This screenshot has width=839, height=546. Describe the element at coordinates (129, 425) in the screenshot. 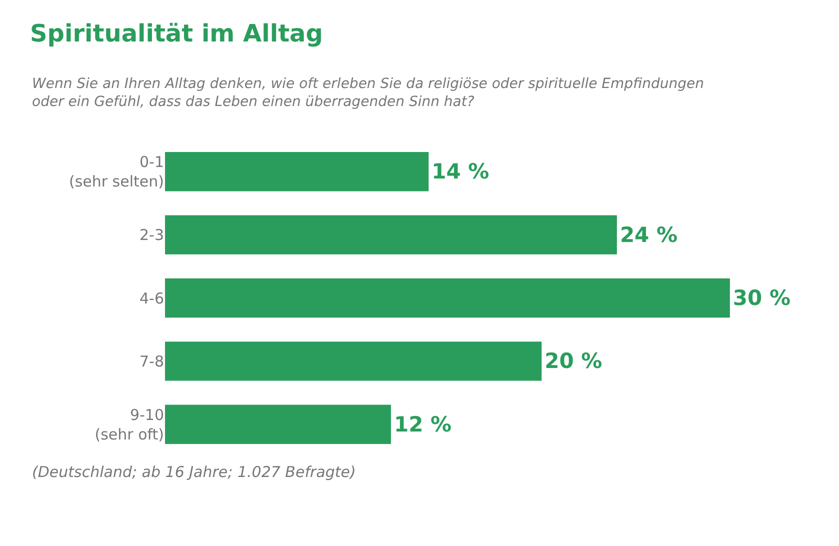

I see `y-tick-label: 9-10 (sehr oft)` at that location.